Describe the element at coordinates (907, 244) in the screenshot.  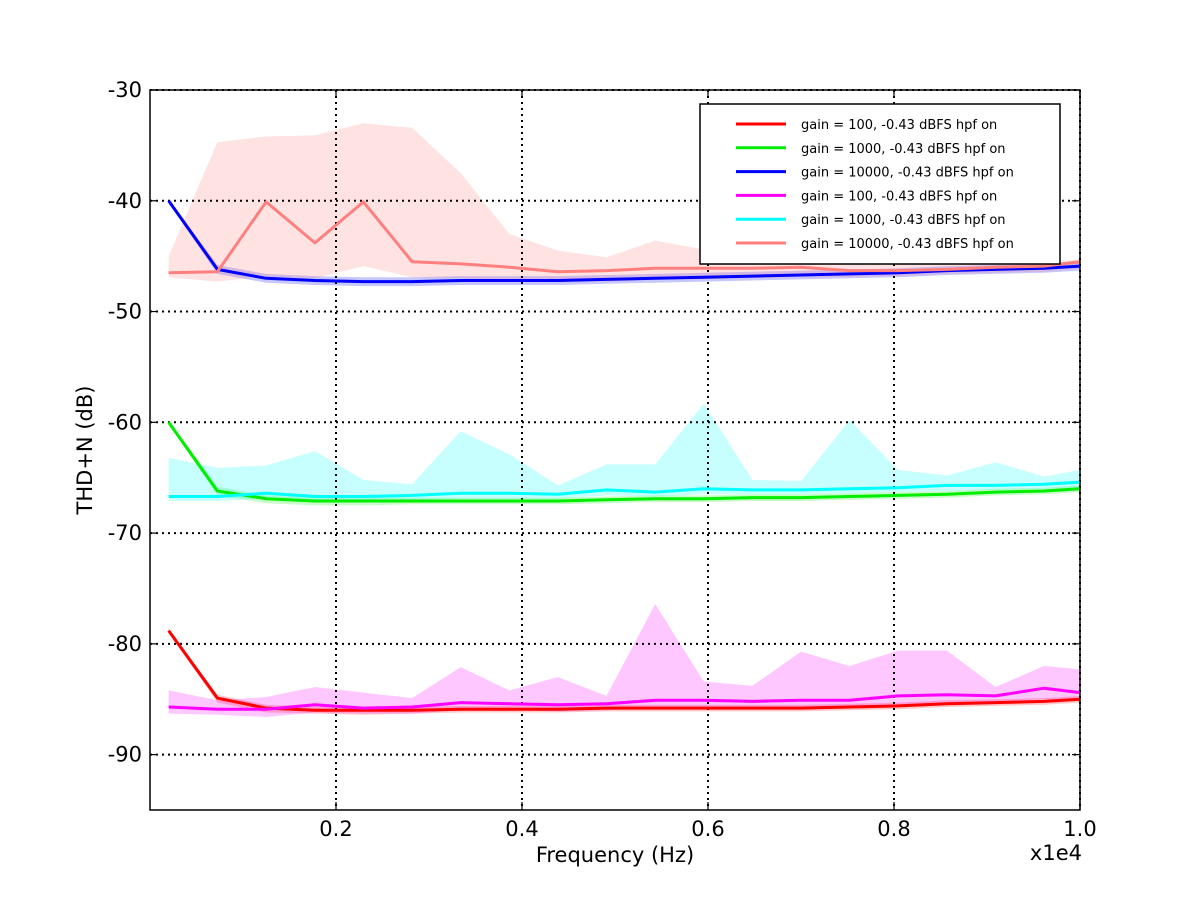
I see `legend-label-6: gain = 10000, -0.43 dBFS hpf on` at that location.